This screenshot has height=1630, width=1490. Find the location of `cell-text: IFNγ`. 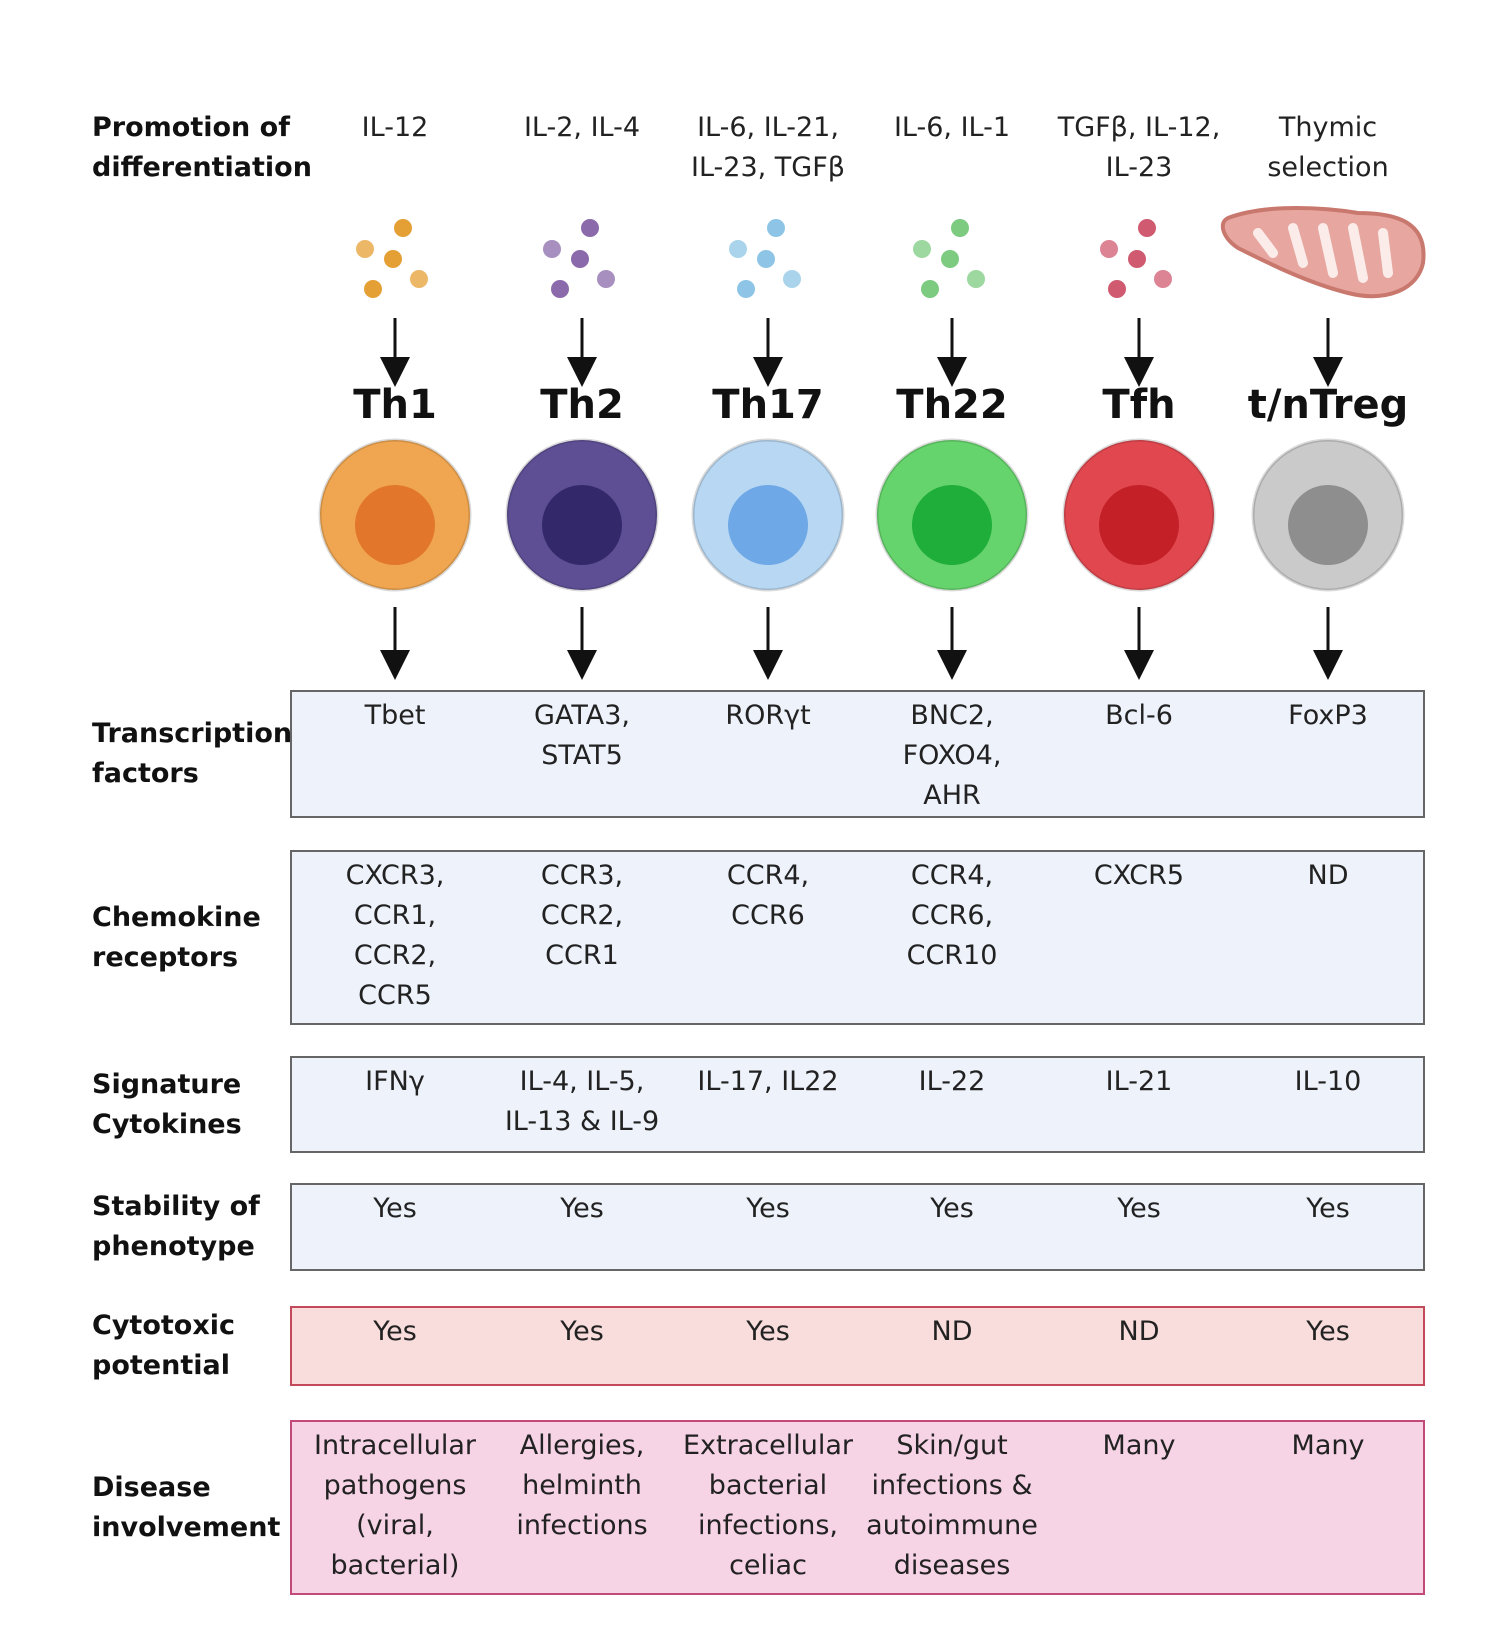

cell-text: IFNγ is located at coordinates (395, 1081).